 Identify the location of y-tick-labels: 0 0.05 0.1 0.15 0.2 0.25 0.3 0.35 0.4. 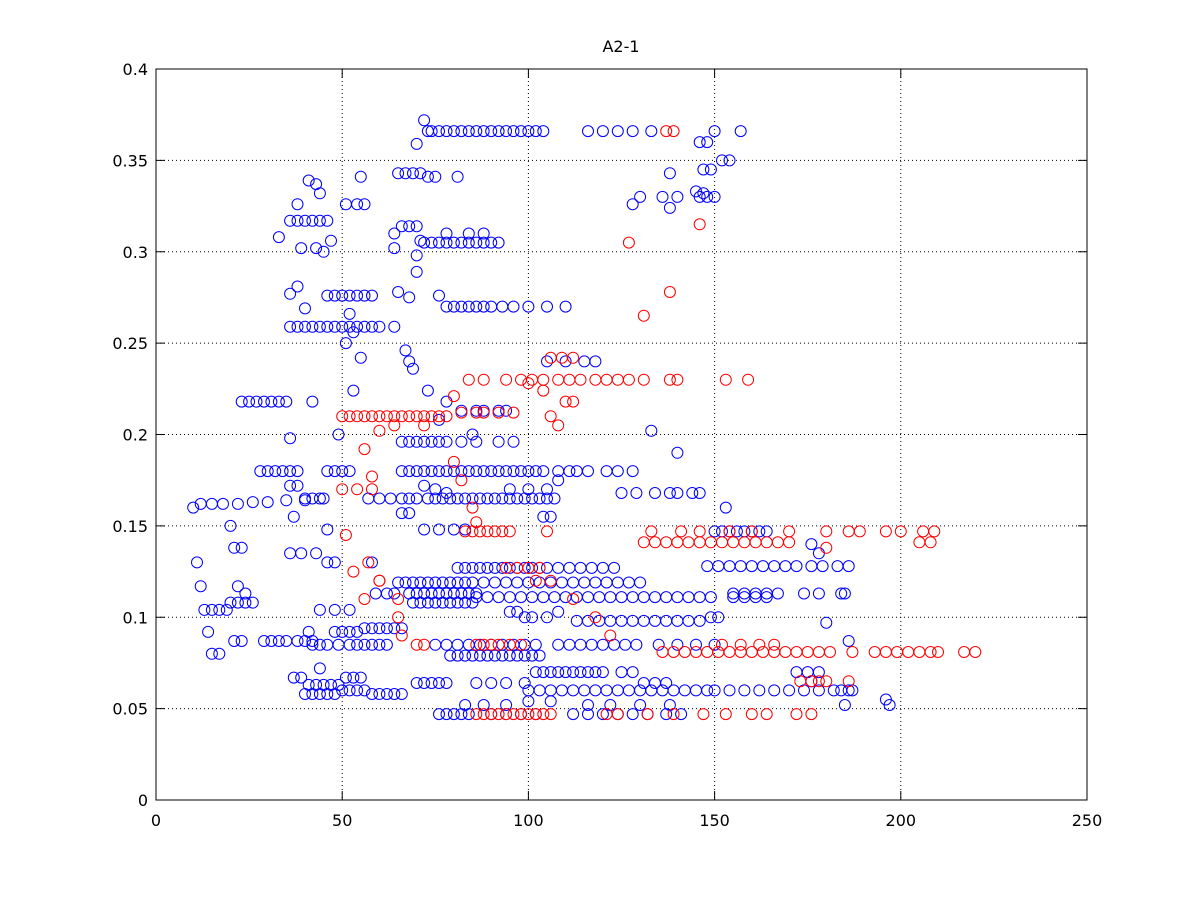
(130, 435).